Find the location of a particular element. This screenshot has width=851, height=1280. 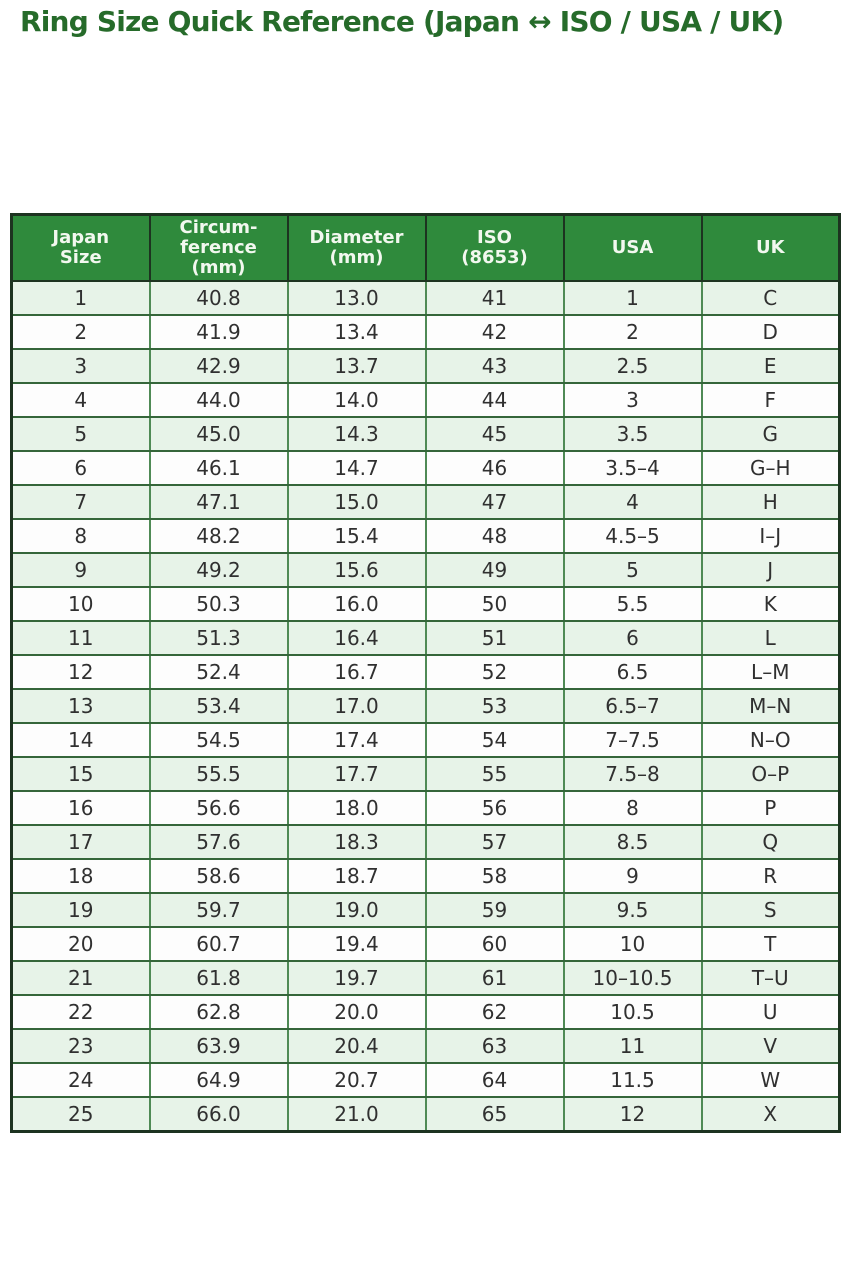

table-cell: 4.5–5 is located at coordinates (632, 536).